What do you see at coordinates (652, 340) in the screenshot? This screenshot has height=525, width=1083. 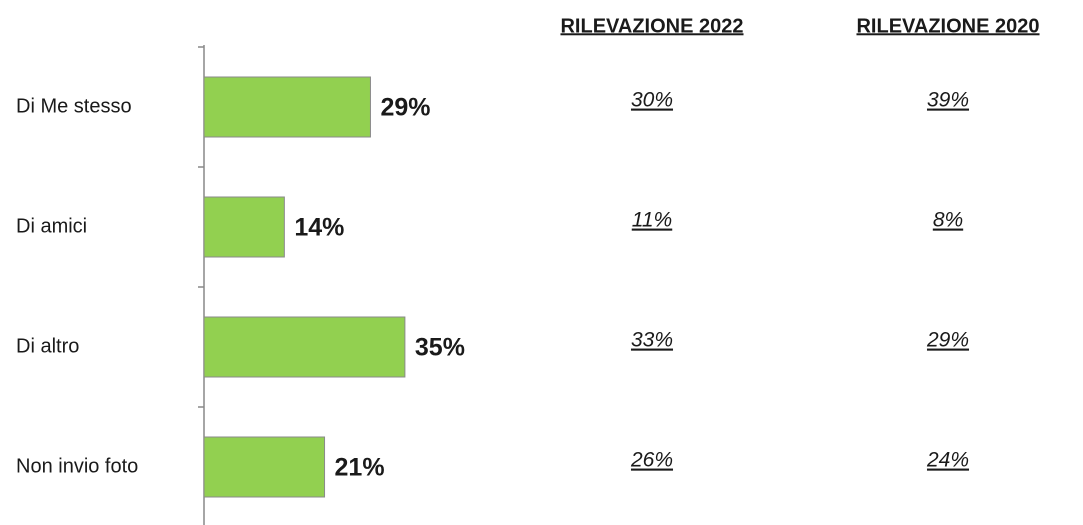 I see `column-value: 33%` at bounding box center [652, 340].